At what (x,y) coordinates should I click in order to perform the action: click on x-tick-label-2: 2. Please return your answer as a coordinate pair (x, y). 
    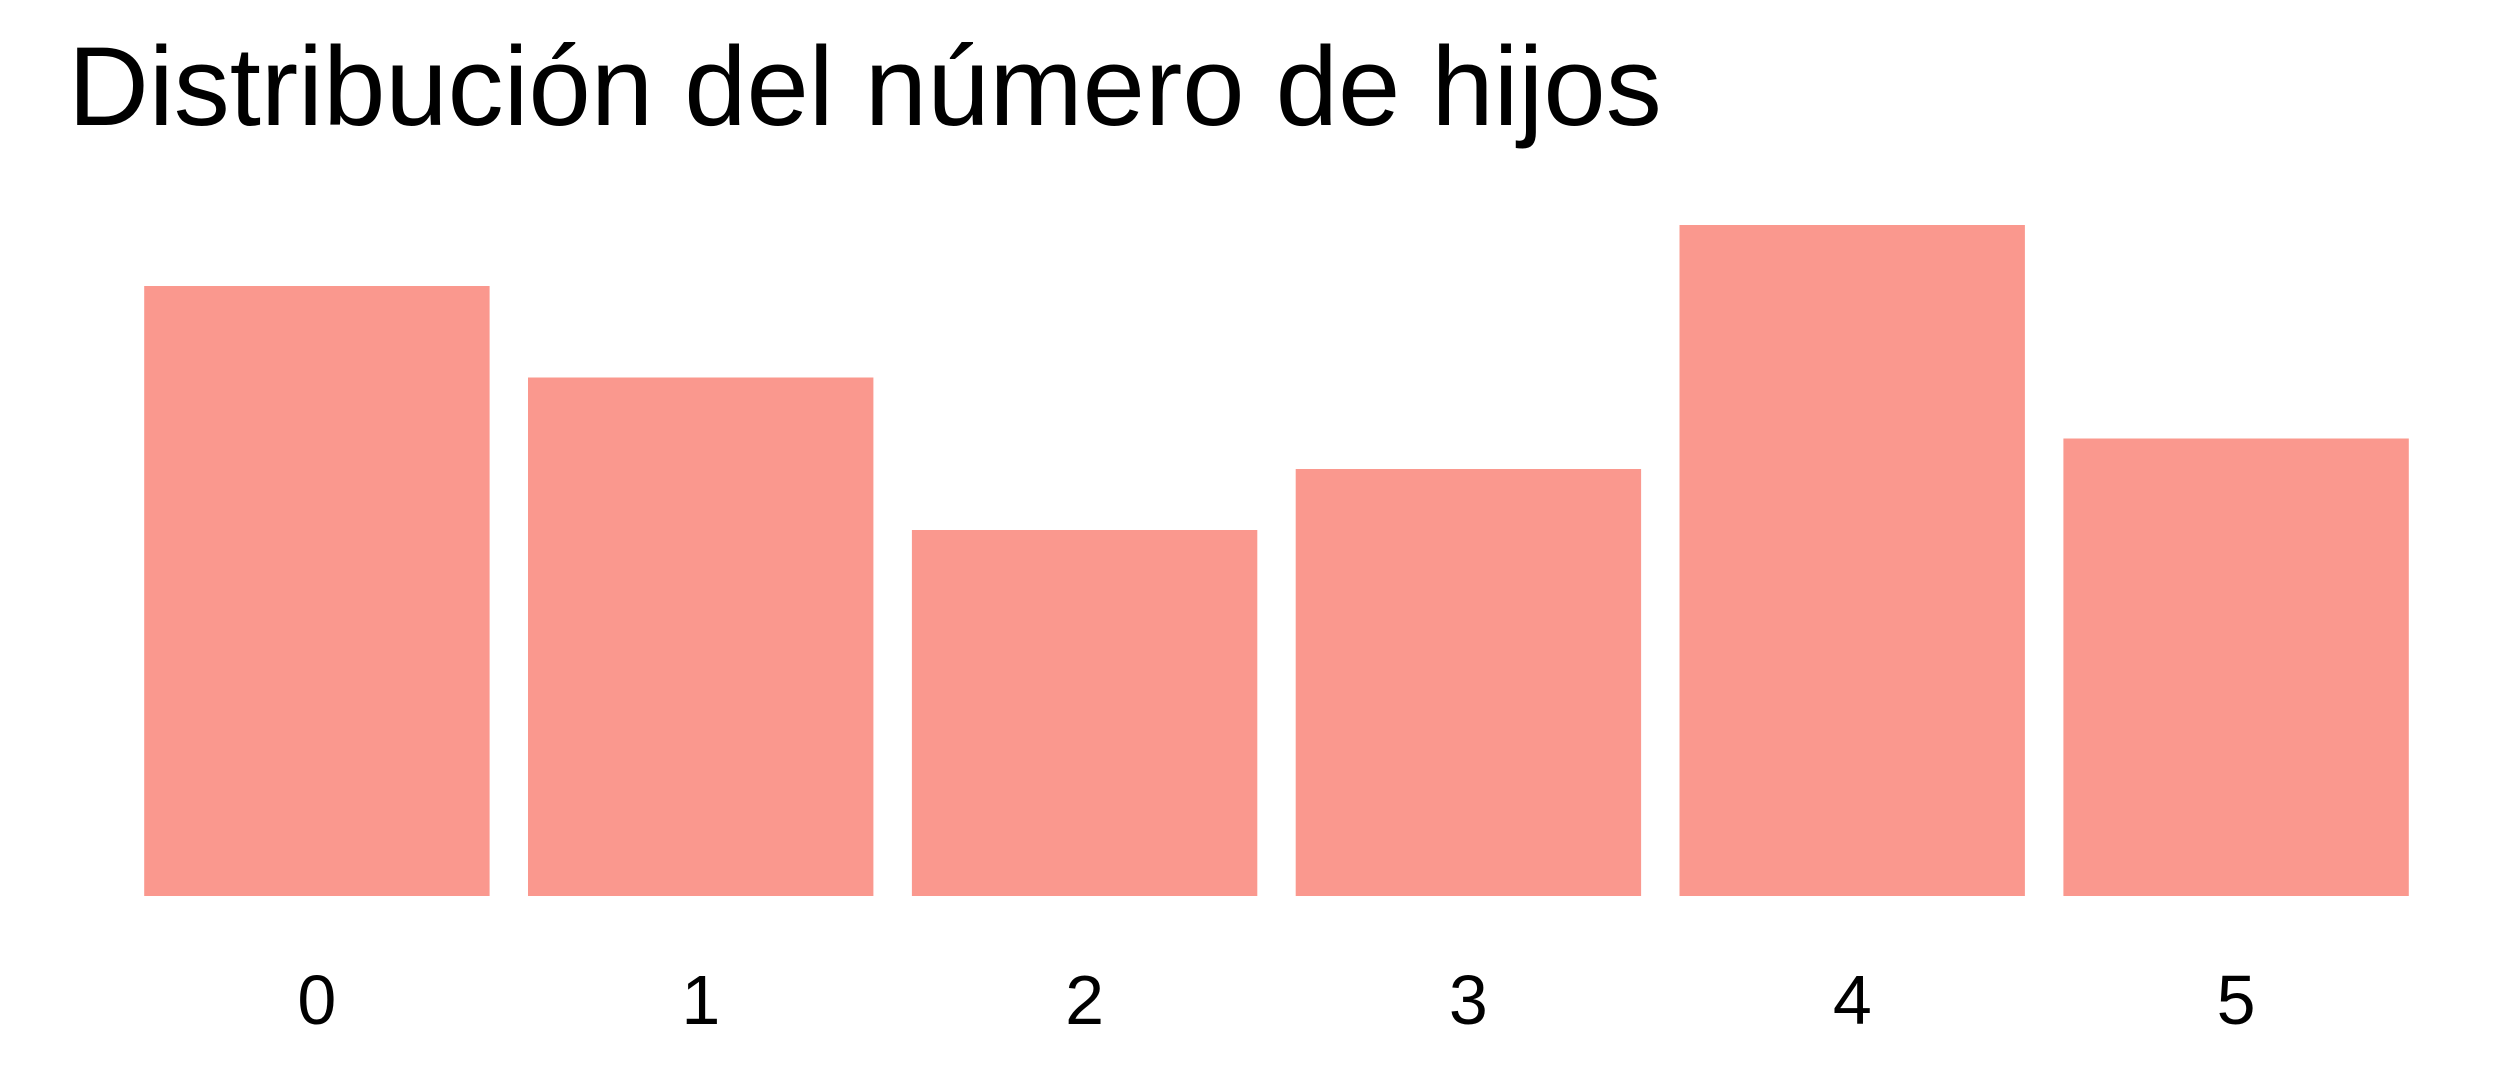
    Looking at the image, I should click on (1084, 1000).